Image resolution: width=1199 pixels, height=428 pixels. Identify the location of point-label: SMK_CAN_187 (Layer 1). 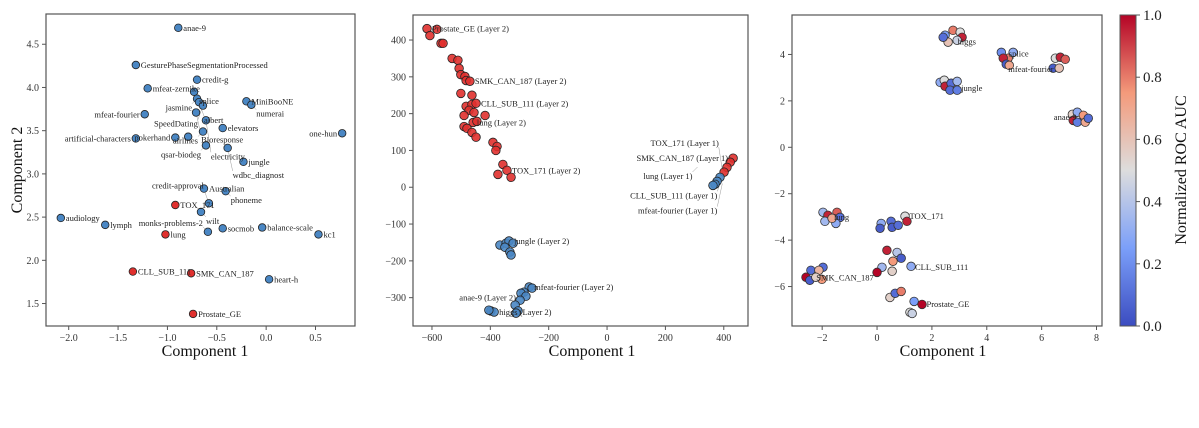
(683, 158).